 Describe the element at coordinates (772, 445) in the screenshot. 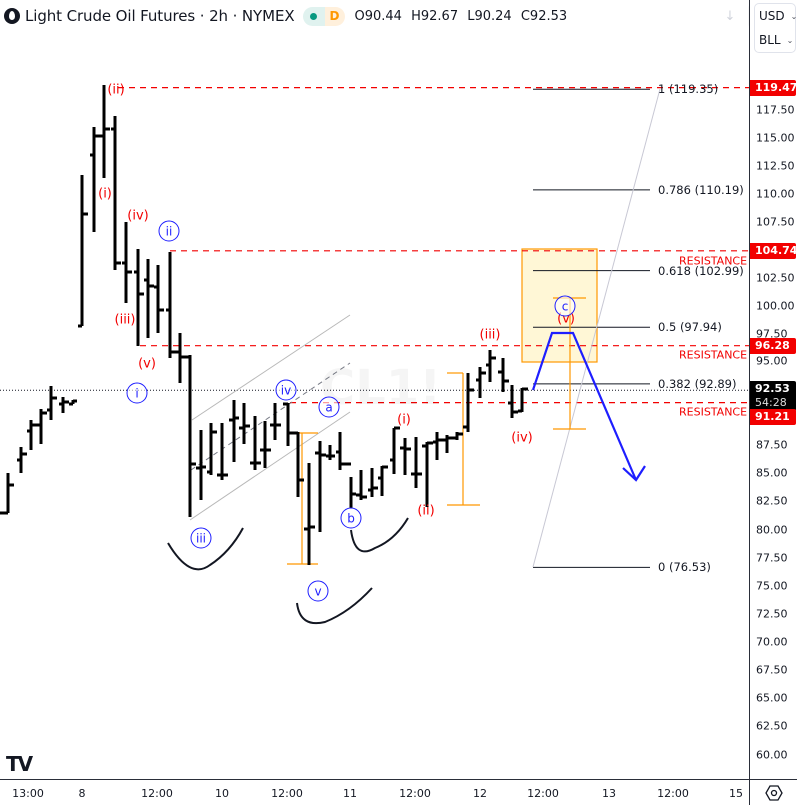

I see `price-tick: 87.50` at that location.